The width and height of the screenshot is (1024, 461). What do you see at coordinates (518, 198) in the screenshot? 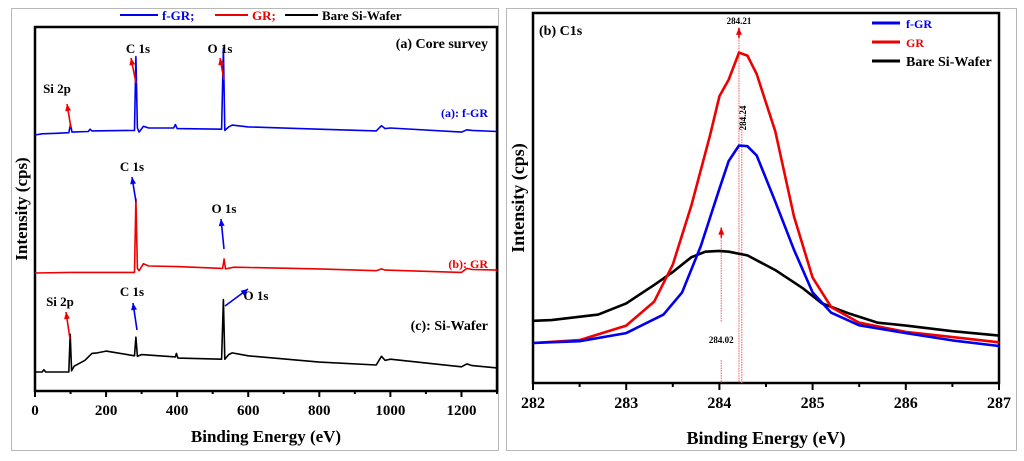
I see `panel-b-y-axis-label: Intensity (cps)` at bounding box center [518, 198].